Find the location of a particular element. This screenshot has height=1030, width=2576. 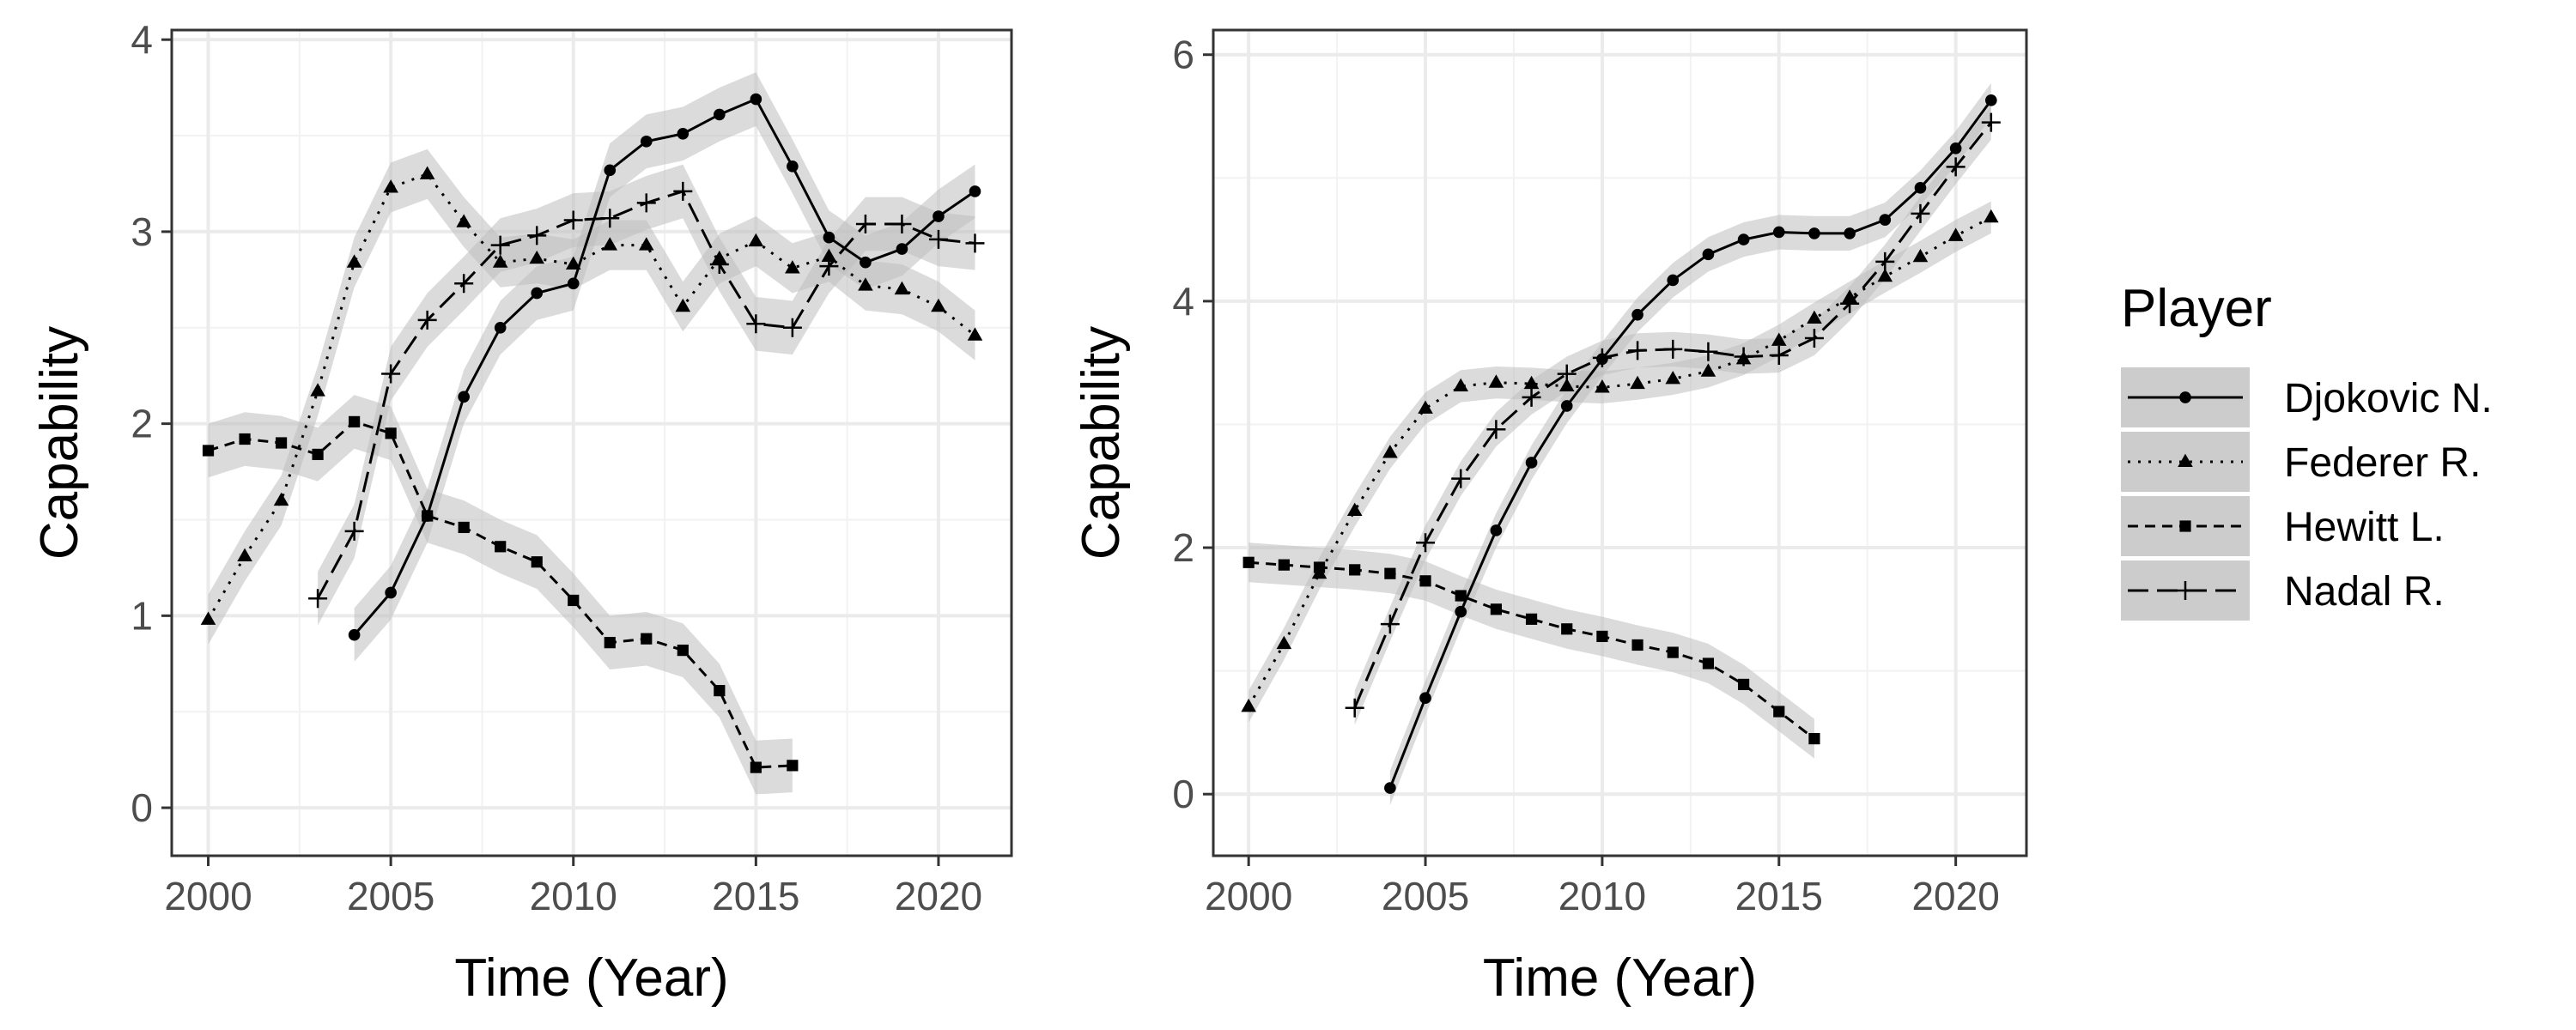

legend-label: Djokovic N. is located at coordinates (2389, 398).